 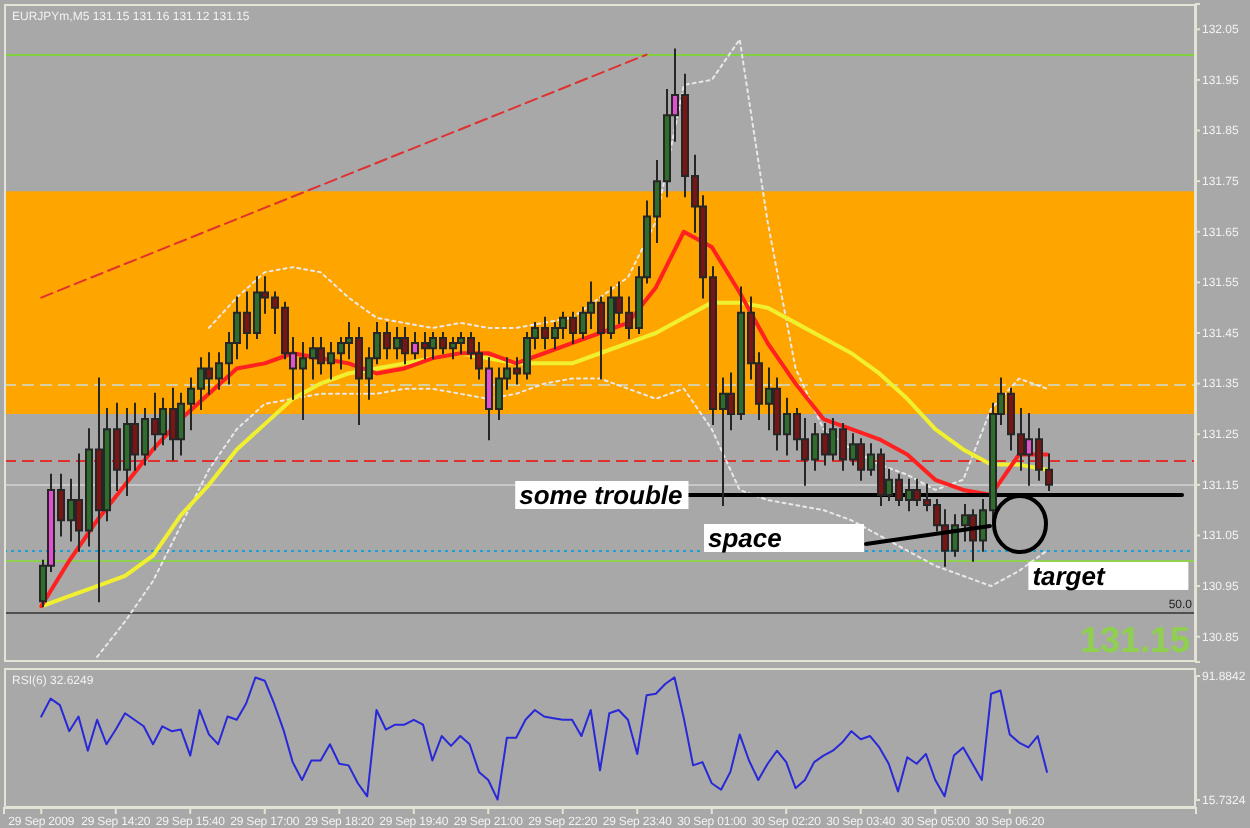 What do you see at coordinates (1134, 640) in the screenshot?
I see `annotation: 131.15` at bounding box center [1134, 640].